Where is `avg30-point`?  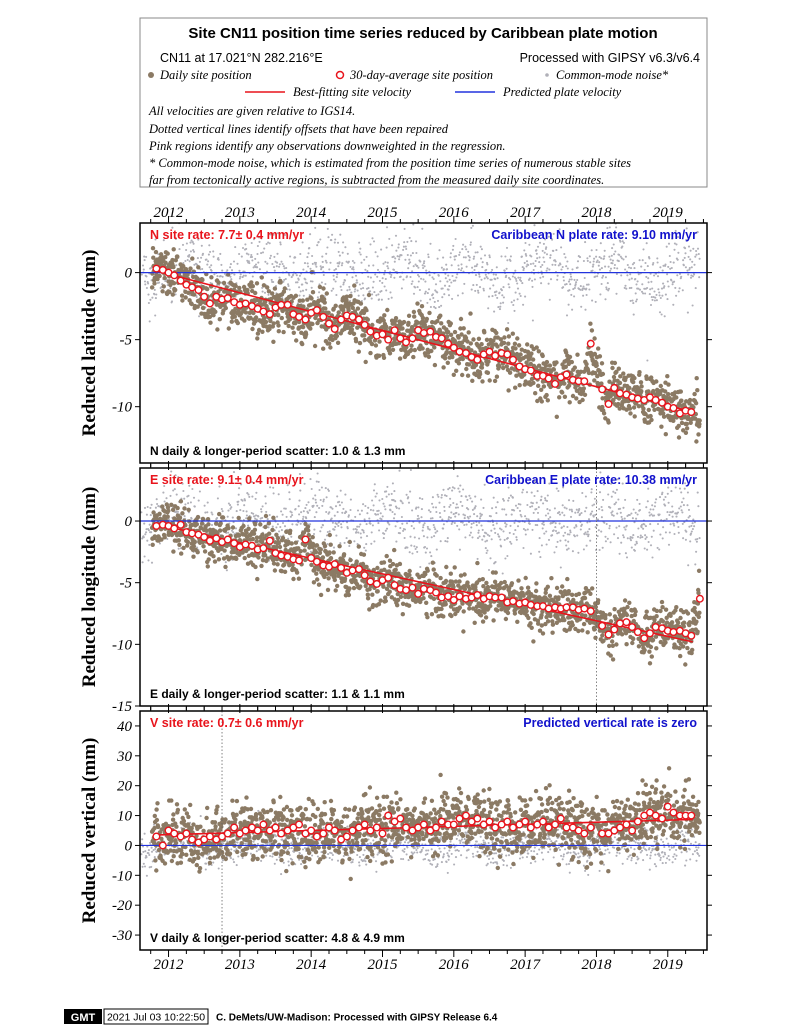 avg30-point is located at coordinates (430, 331).